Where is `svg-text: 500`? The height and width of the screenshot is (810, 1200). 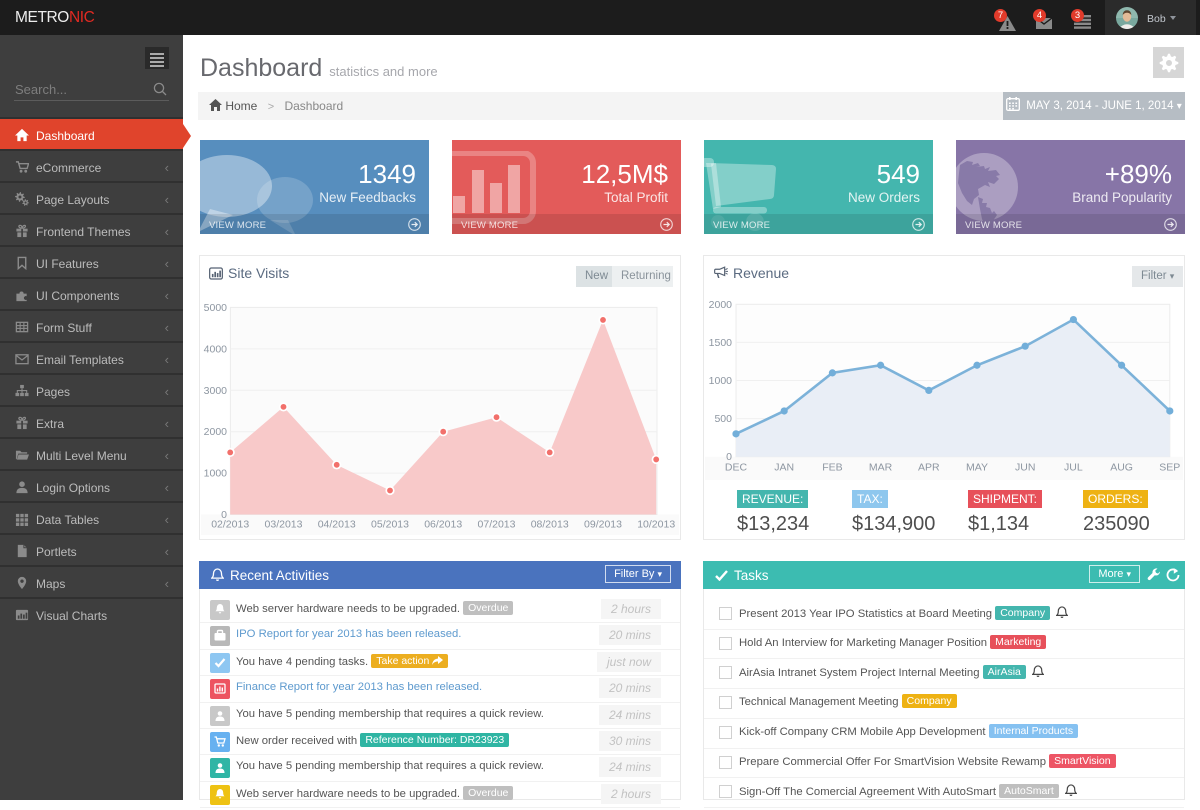 svg-text: 500 is located at coordinates (723, 419).